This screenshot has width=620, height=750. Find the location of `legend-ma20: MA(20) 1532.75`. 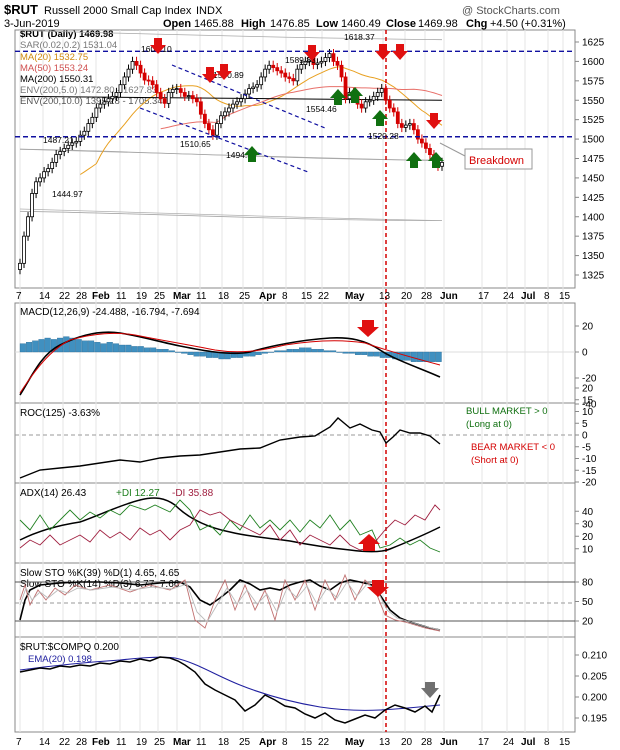

legend-ma20: MA(20) 1532.75 is located at coordinates (54, 57).